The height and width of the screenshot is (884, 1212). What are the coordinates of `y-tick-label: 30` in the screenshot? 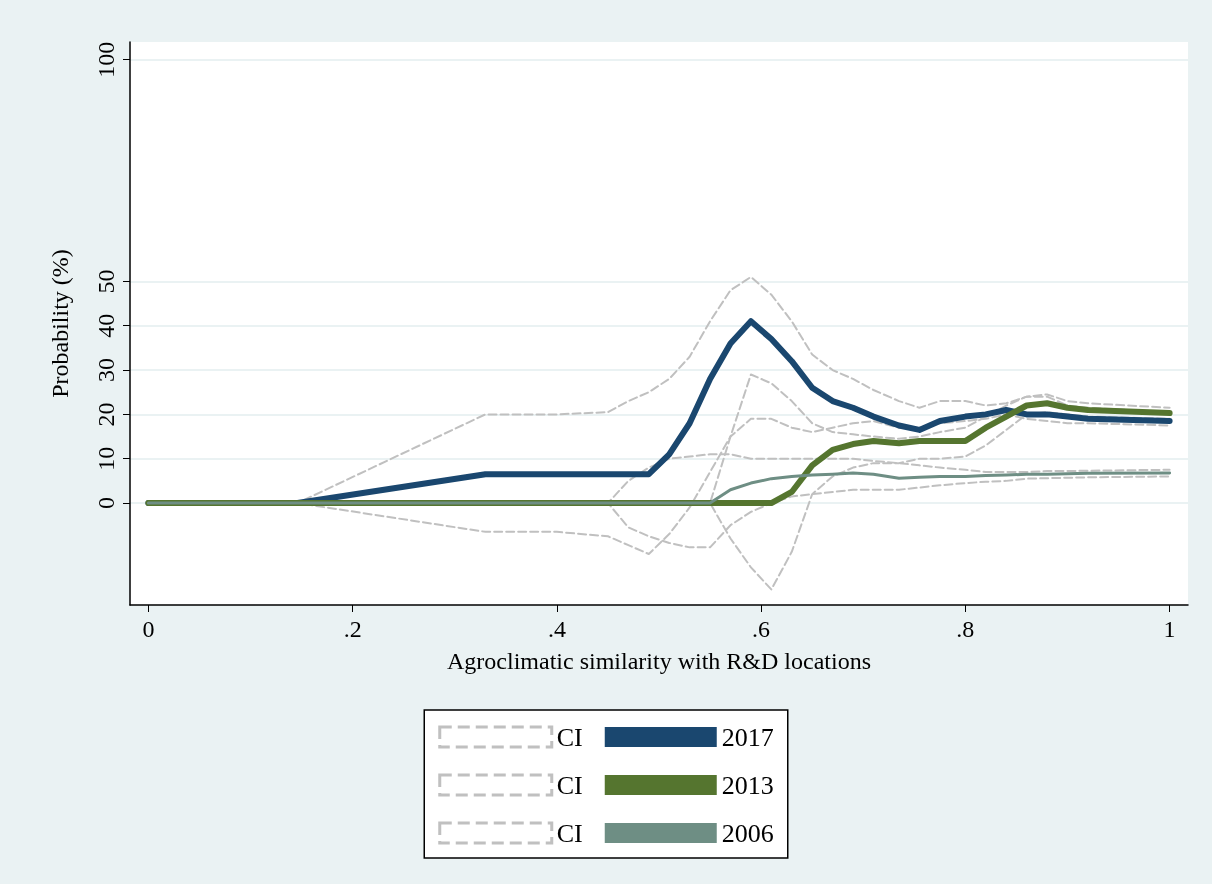 It's located at (106, 370).